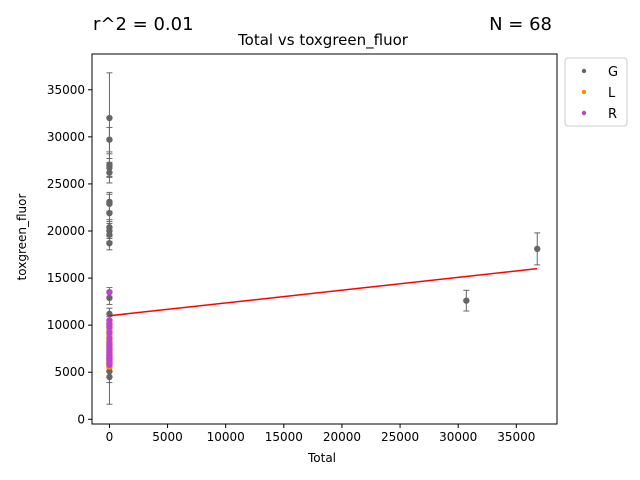 Image resolution: width=640 pixels, height=480 pixels. Describe the element at coordinates (400, 437) in the screenshot. I see `x-tick-label: 25000` at that location.